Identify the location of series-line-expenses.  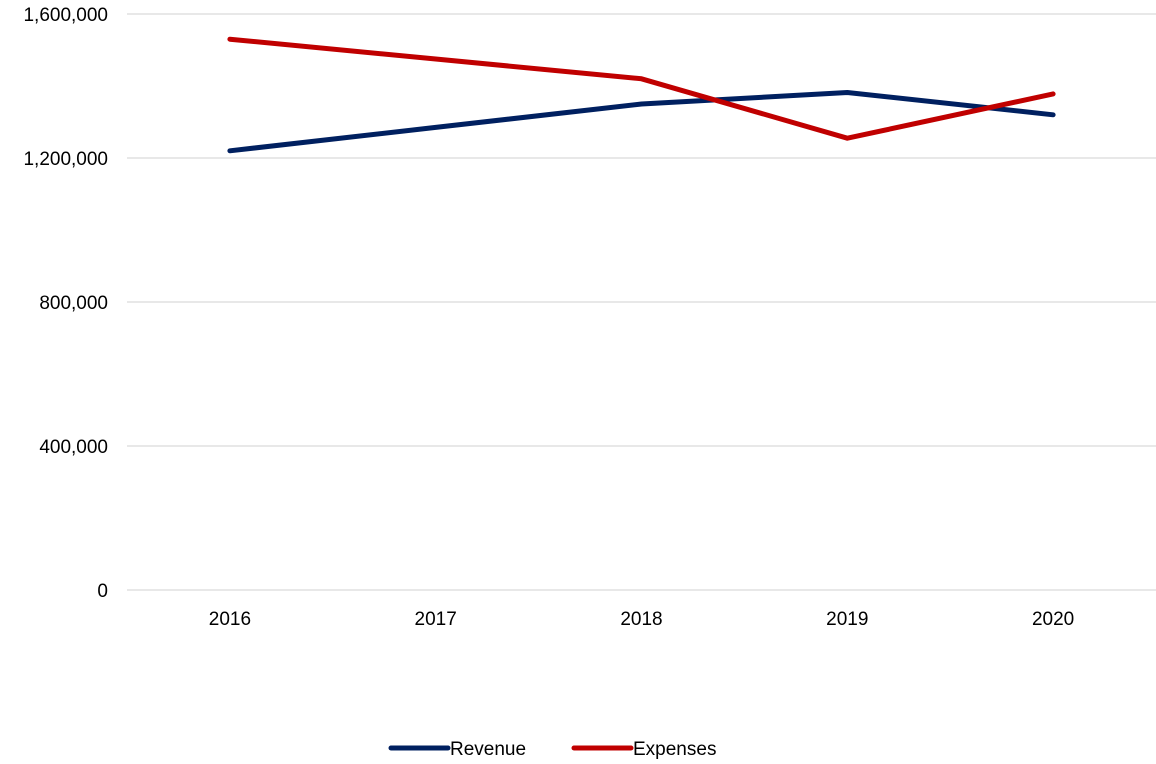
(641, 88).